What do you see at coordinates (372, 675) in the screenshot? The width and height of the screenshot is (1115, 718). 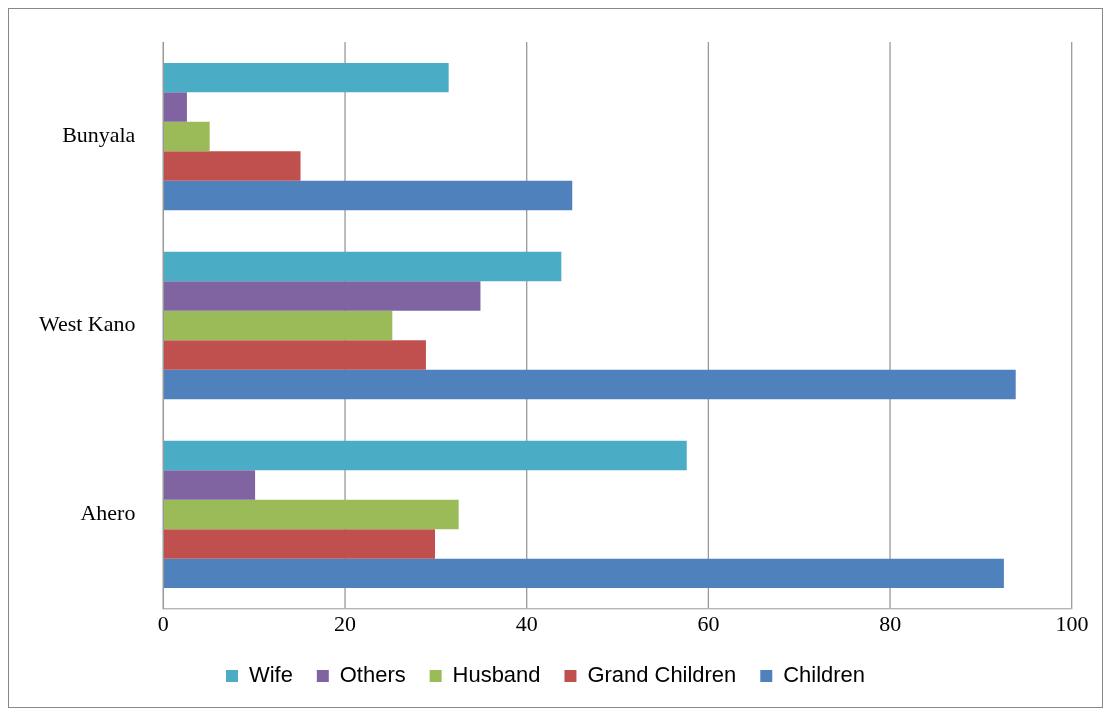 I see `legend-label: Others` at bounding box center [372, 675].